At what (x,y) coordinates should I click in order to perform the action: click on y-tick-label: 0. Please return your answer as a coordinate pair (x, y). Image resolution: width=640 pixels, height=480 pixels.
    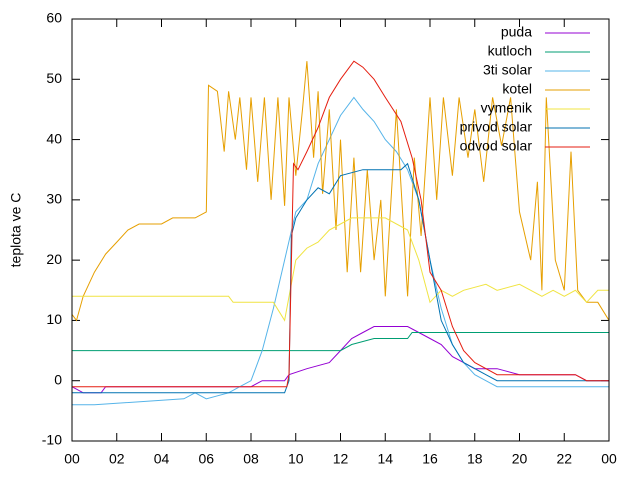
    Looking at the image, I should click on (58, 379).